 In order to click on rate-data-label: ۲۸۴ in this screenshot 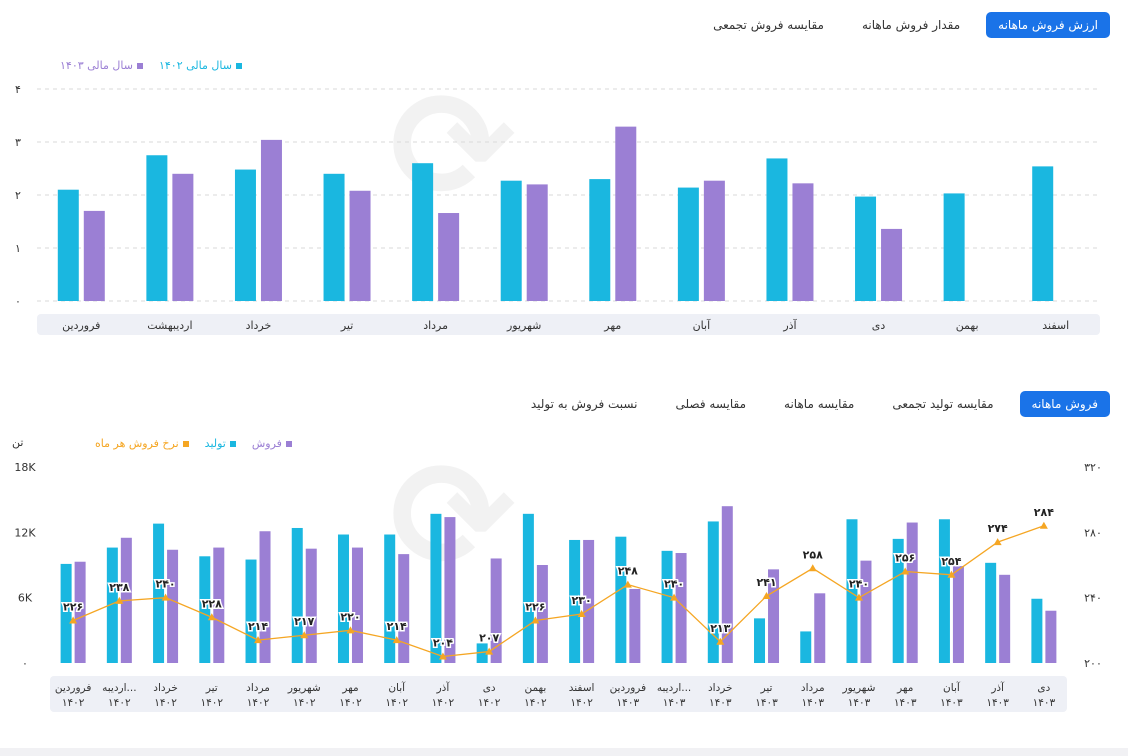, I will do `click(1044, 512)`.